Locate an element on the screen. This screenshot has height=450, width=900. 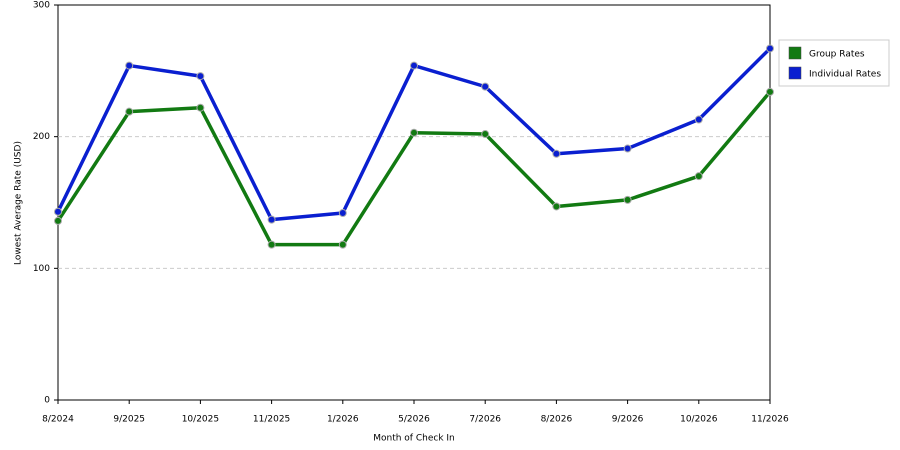
legend-label: Group Rates is located at coordinates (837, 55).